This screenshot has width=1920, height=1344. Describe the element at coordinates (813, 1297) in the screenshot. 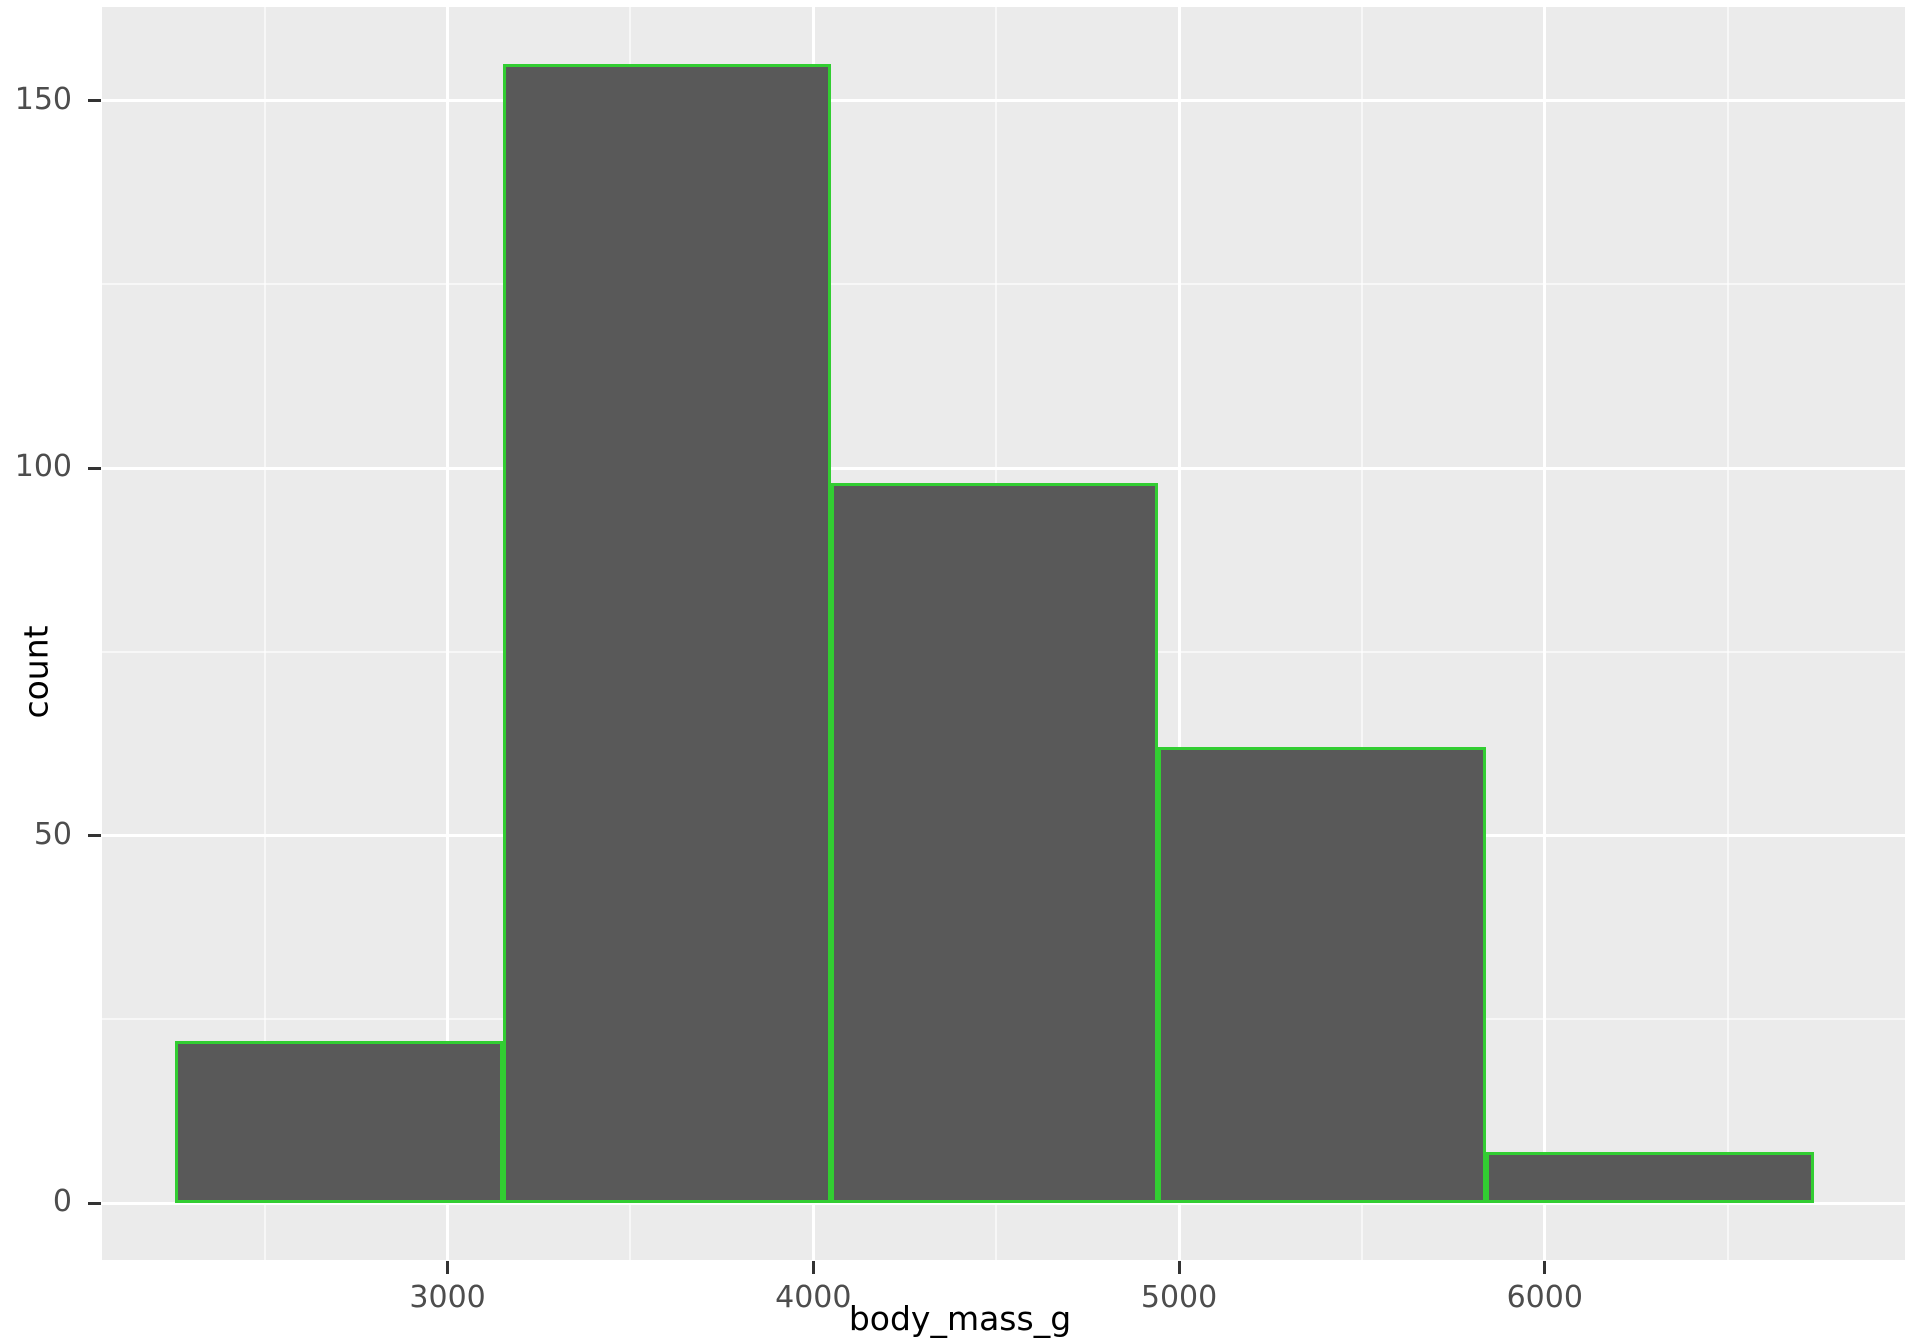

I see `x-axis-tick-label: 4000` at that location.